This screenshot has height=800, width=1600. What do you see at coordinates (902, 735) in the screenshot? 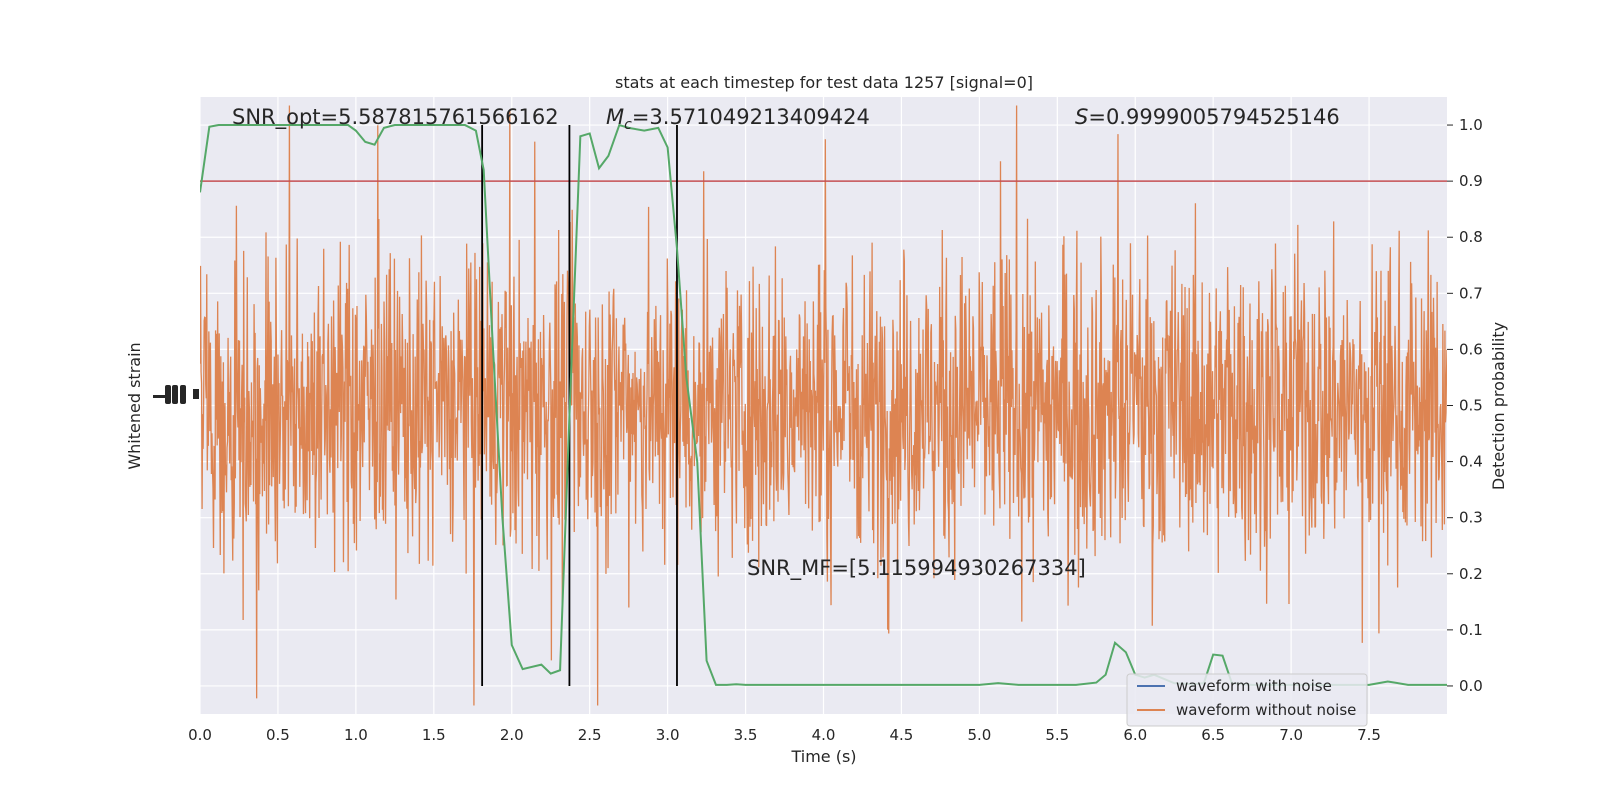
I see `x-tick-label: 4.5` at bounding box center [902, 735].